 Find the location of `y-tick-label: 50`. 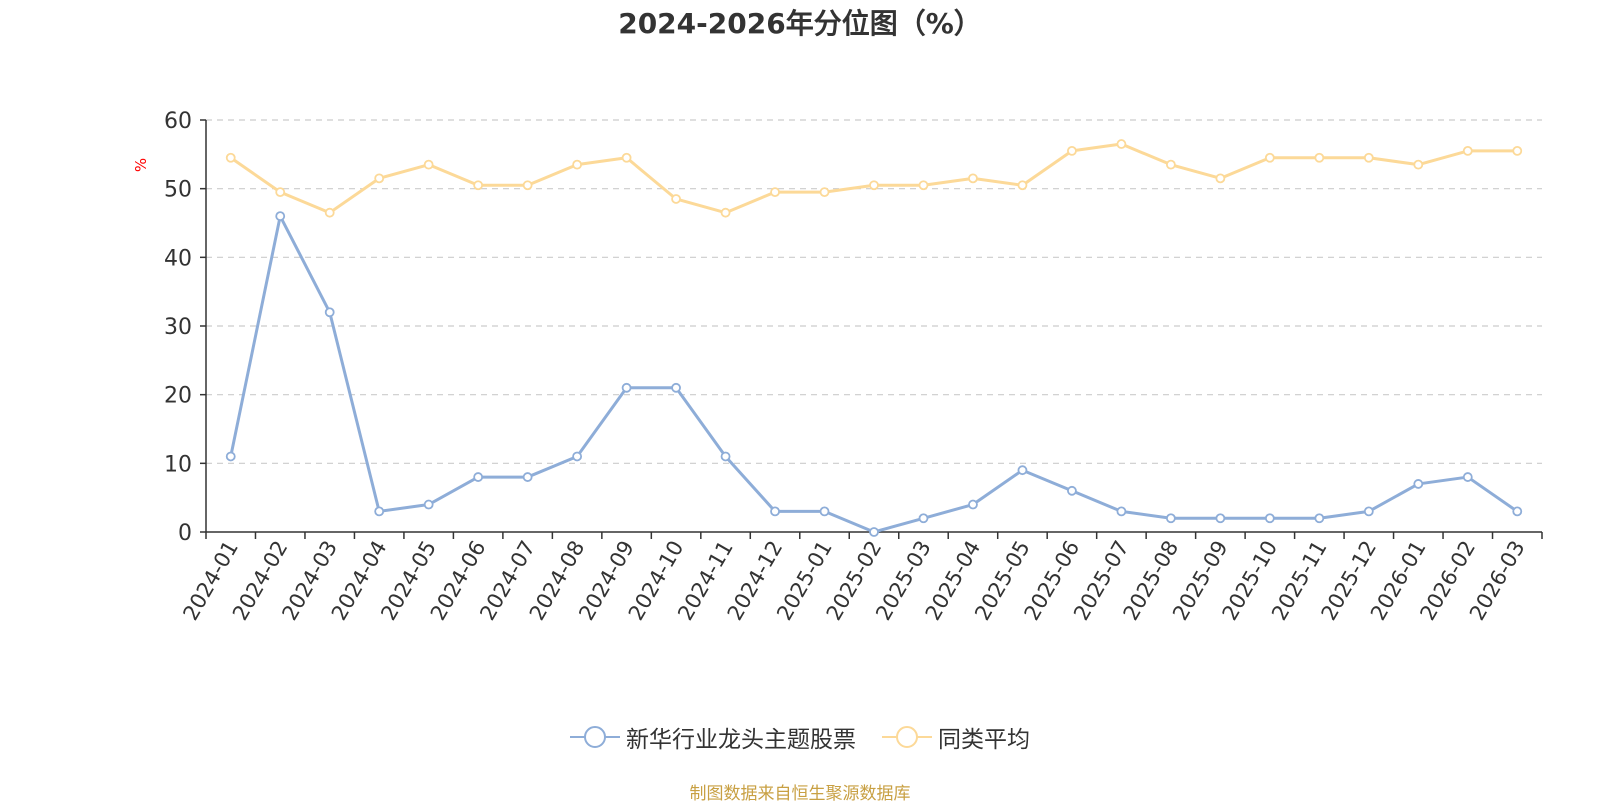

y-tick-label: 50 is located at coordinates (178, 190).